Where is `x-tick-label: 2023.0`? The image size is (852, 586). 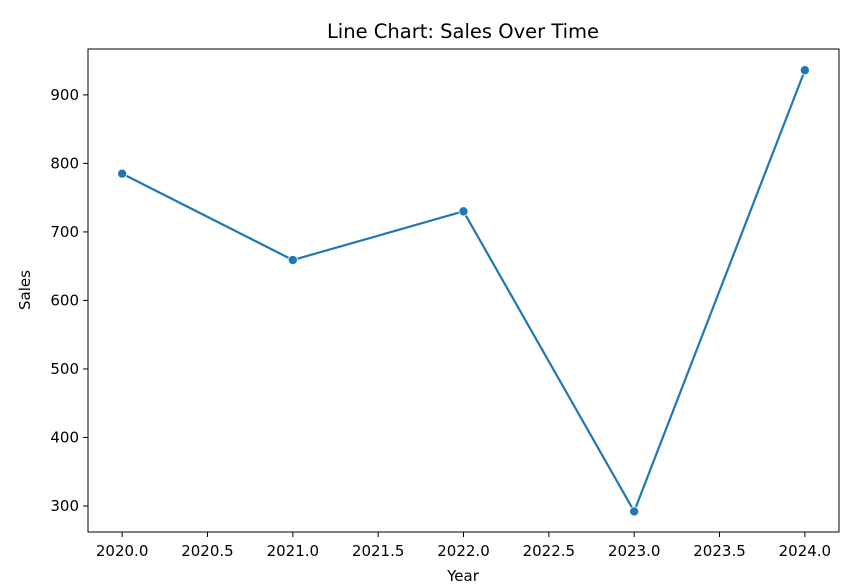 x-tick-label: 2023.0 is located at coordinates (634, 551).